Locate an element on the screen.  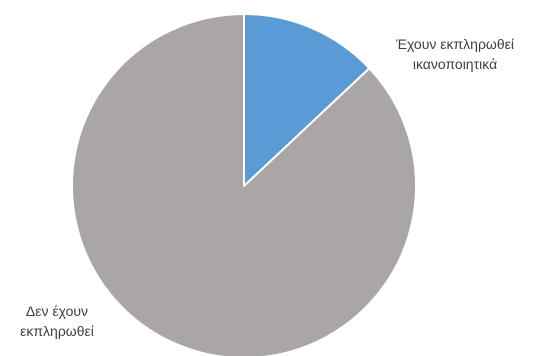
slice-label-2: Δεν έχουν εκπληρωθεί is located at coordinates (57, 321).